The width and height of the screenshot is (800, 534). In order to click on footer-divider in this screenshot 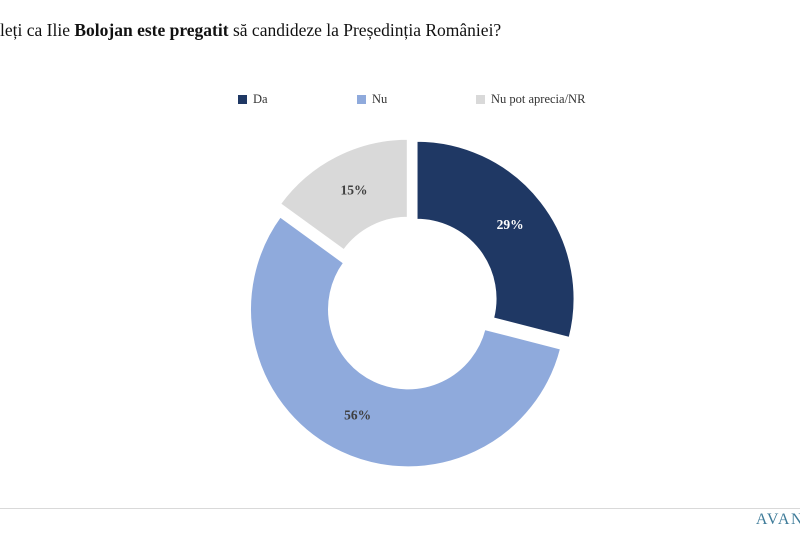, I will do `click(400, 508)`.